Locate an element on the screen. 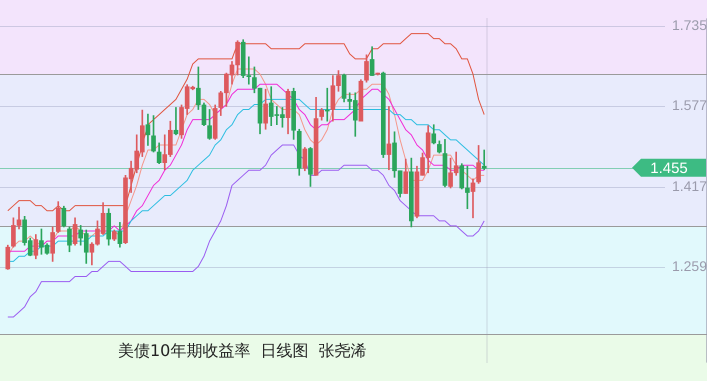 Image resolution: width=707 pixels, height=381 pixels. y-tick-label: 1.417 is located at coordinates (689, 186).